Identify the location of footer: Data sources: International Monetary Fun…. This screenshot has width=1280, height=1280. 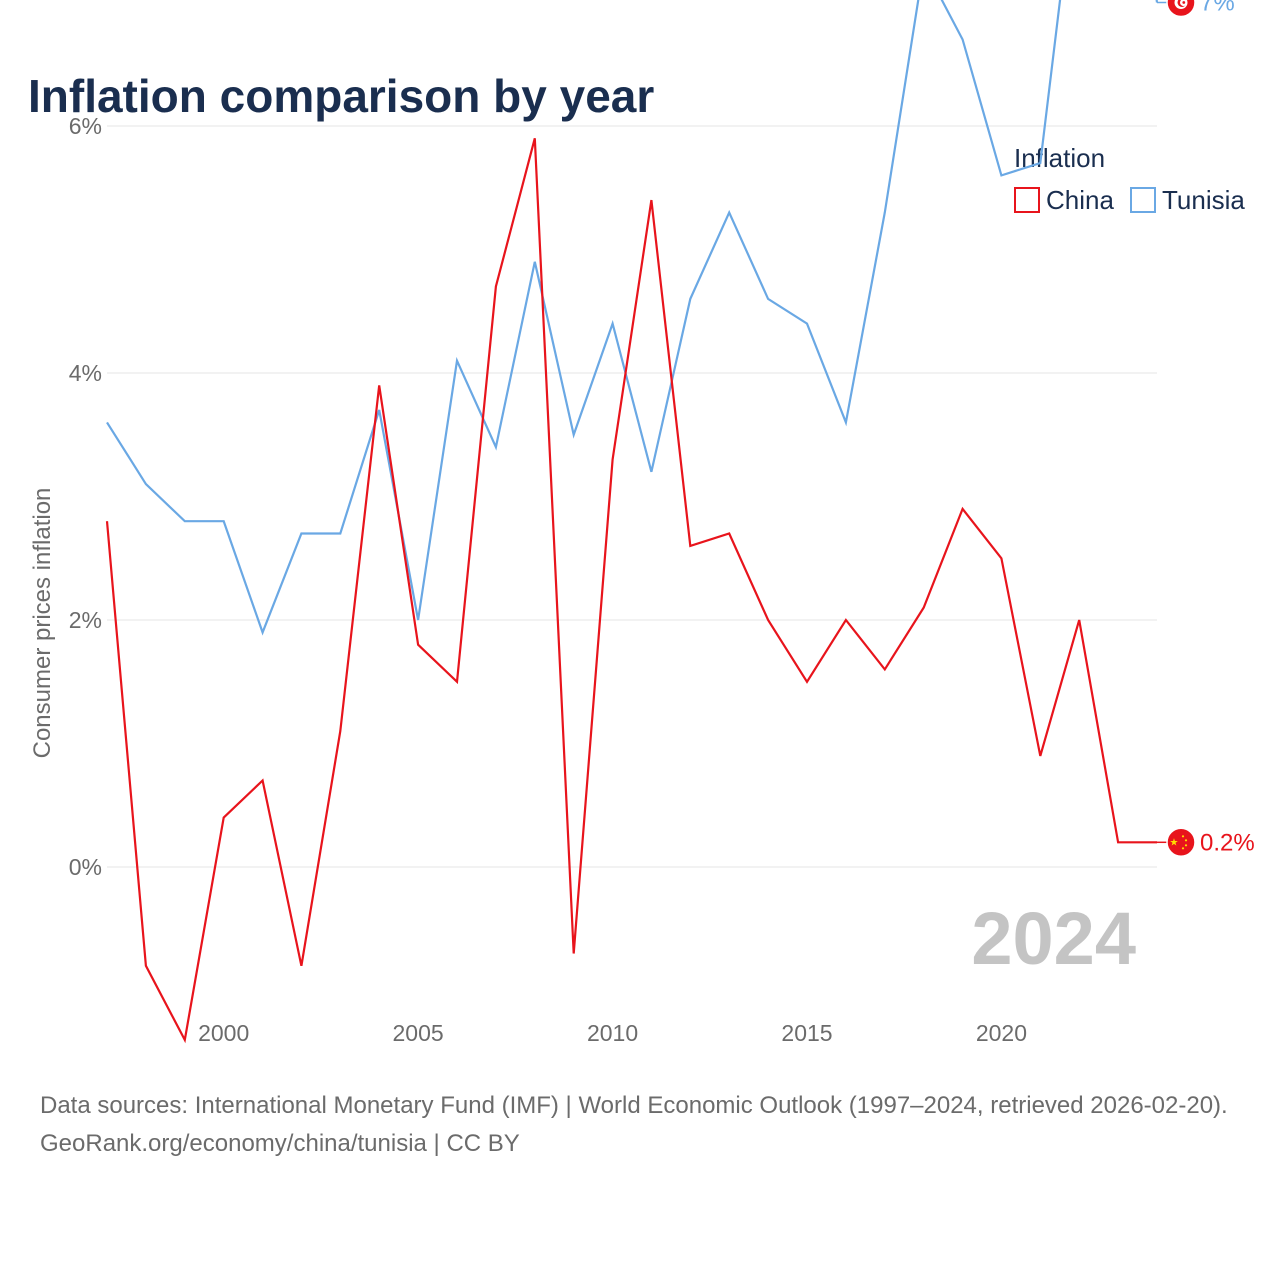
(645, 1125).